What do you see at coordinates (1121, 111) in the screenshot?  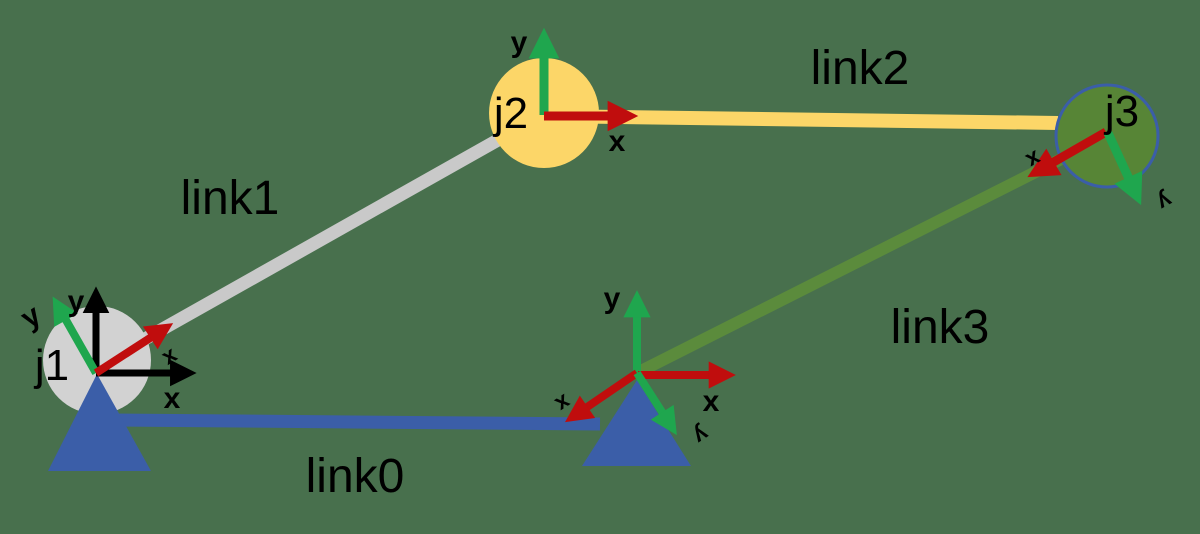 I see `joint-j3-label: j3` at bounding box center [1121, 111].